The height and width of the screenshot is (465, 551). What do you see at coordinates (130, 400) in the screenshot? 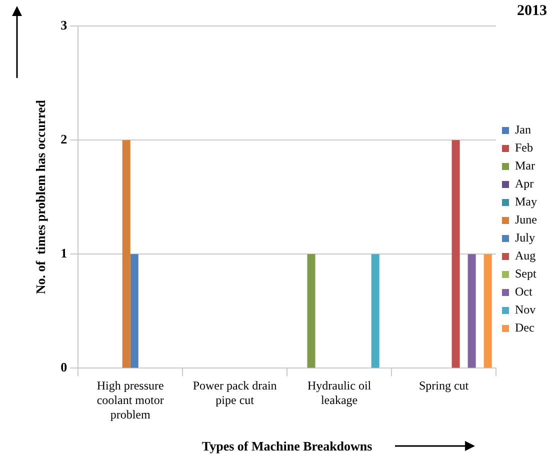
I see `x-tick-label: High pressure coolant motor problem` at bounding box center [130, 400].